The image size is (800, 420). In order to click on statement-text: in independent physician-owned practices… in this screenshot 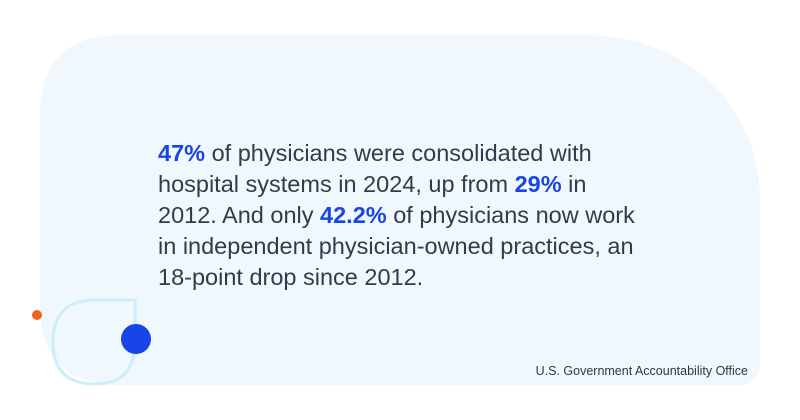, I will do `click(396, 246)`.